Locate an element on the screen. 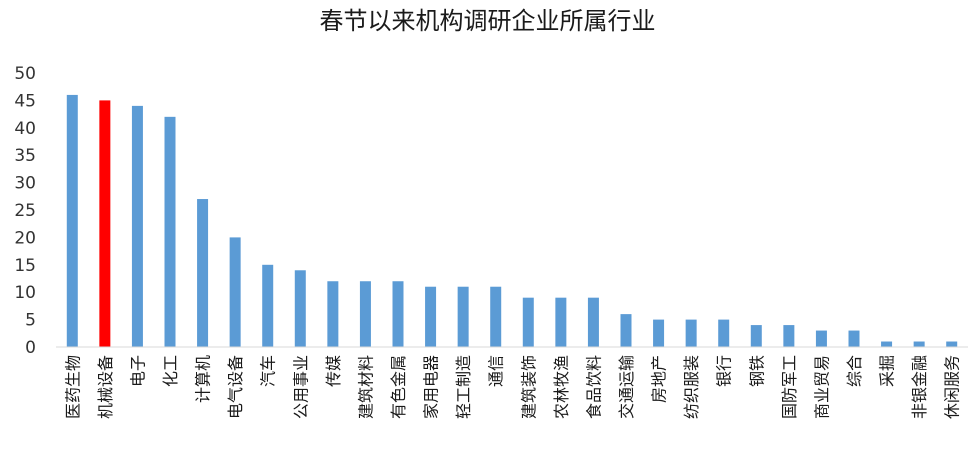 Image resolution: width=975 pixels, height=459 pixels. y-tick-label: 30 is located at coordinates (25, 184).